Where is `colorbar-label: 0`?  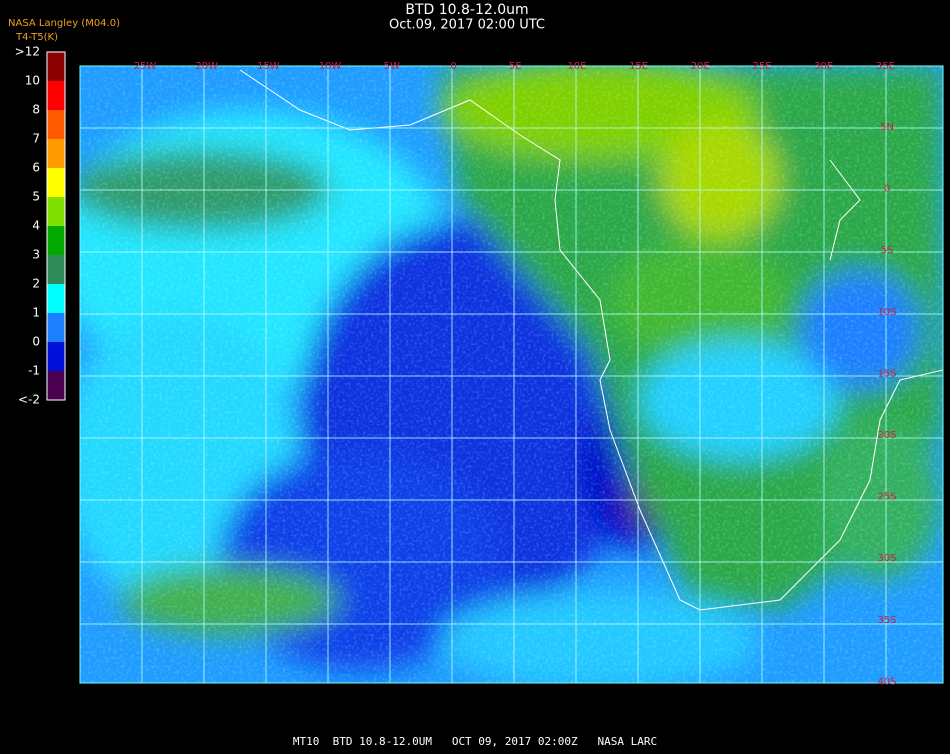
colorbar-label: 0 is located at coordinates (36, 342).